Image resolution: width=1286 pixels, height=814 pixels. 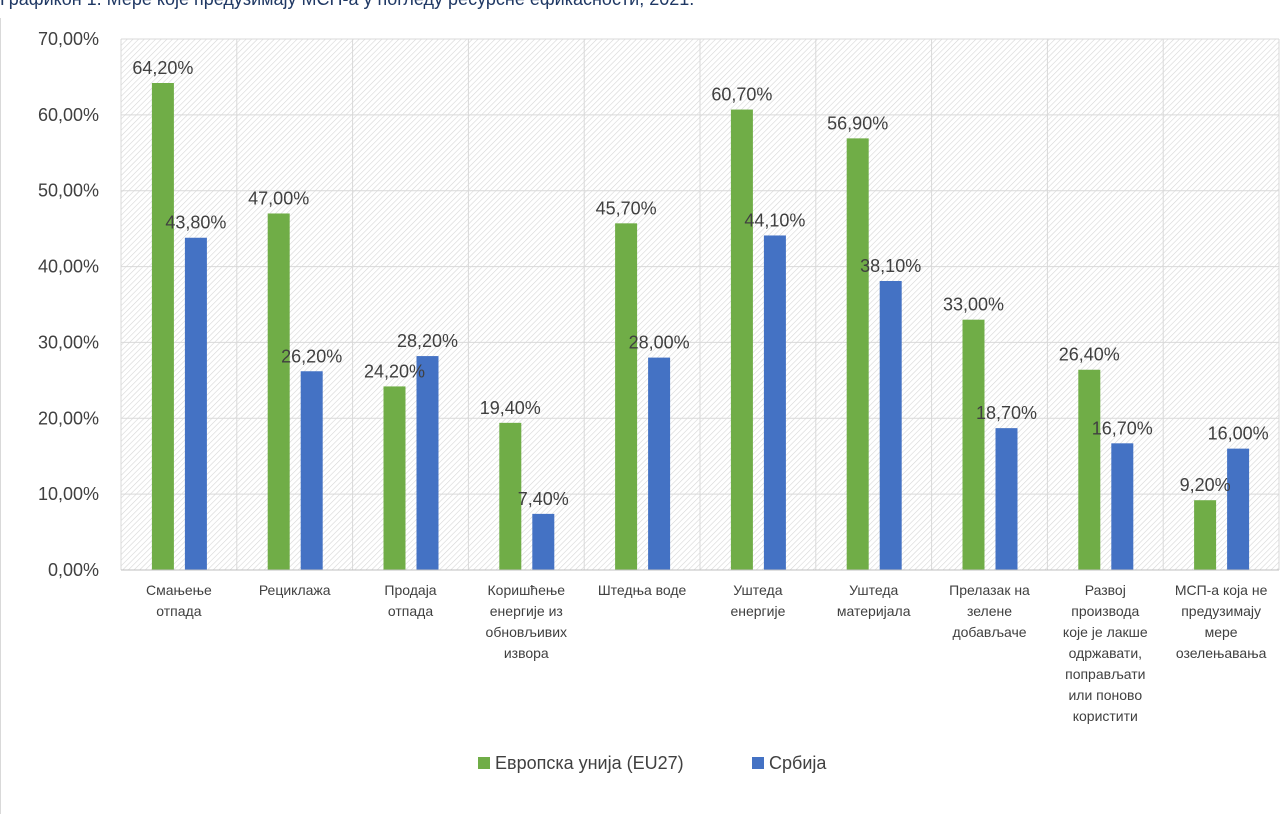 I want to click on category-label: Смањење отпада, so click(x=179, y=600).